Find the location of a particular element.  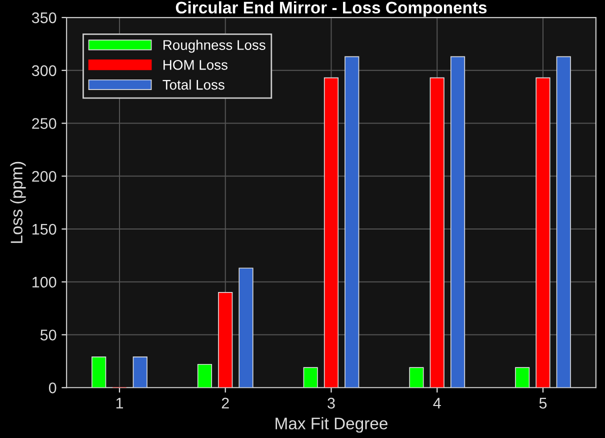

y-tick-label: 350 is located at coordinates (44, 18).